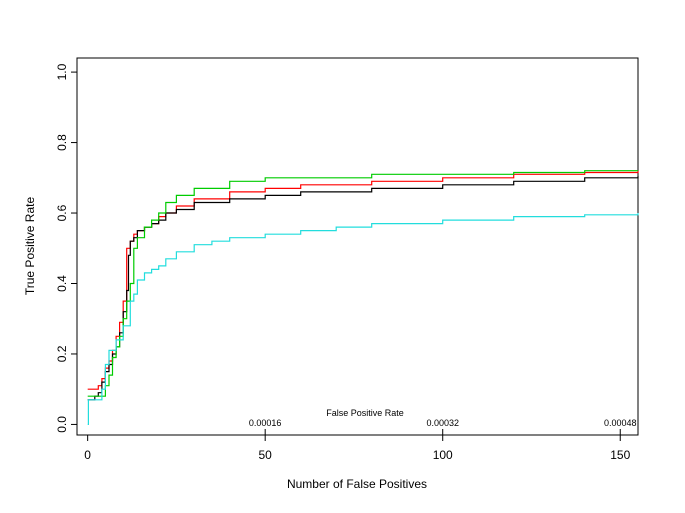  Describe the element at coordinates (62, 142) in the screenshot. I see `y-tick-label: 0.8` at that location.